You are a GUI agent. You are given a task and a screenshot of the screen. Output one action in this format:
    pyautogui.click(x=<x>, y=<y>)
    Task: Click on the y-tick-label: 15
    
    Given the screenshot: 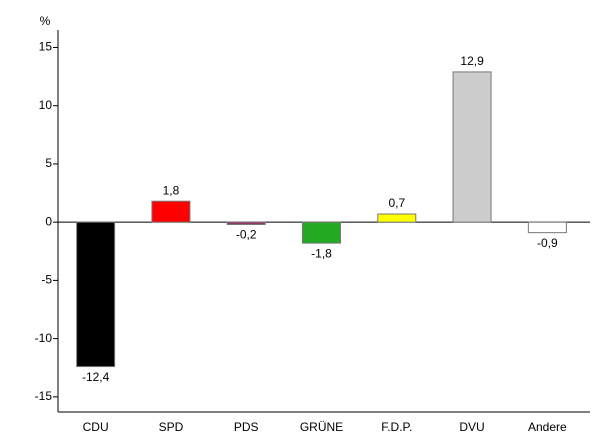 What is the action you would take?
    pyautogui.click(x=46, y=47)
    